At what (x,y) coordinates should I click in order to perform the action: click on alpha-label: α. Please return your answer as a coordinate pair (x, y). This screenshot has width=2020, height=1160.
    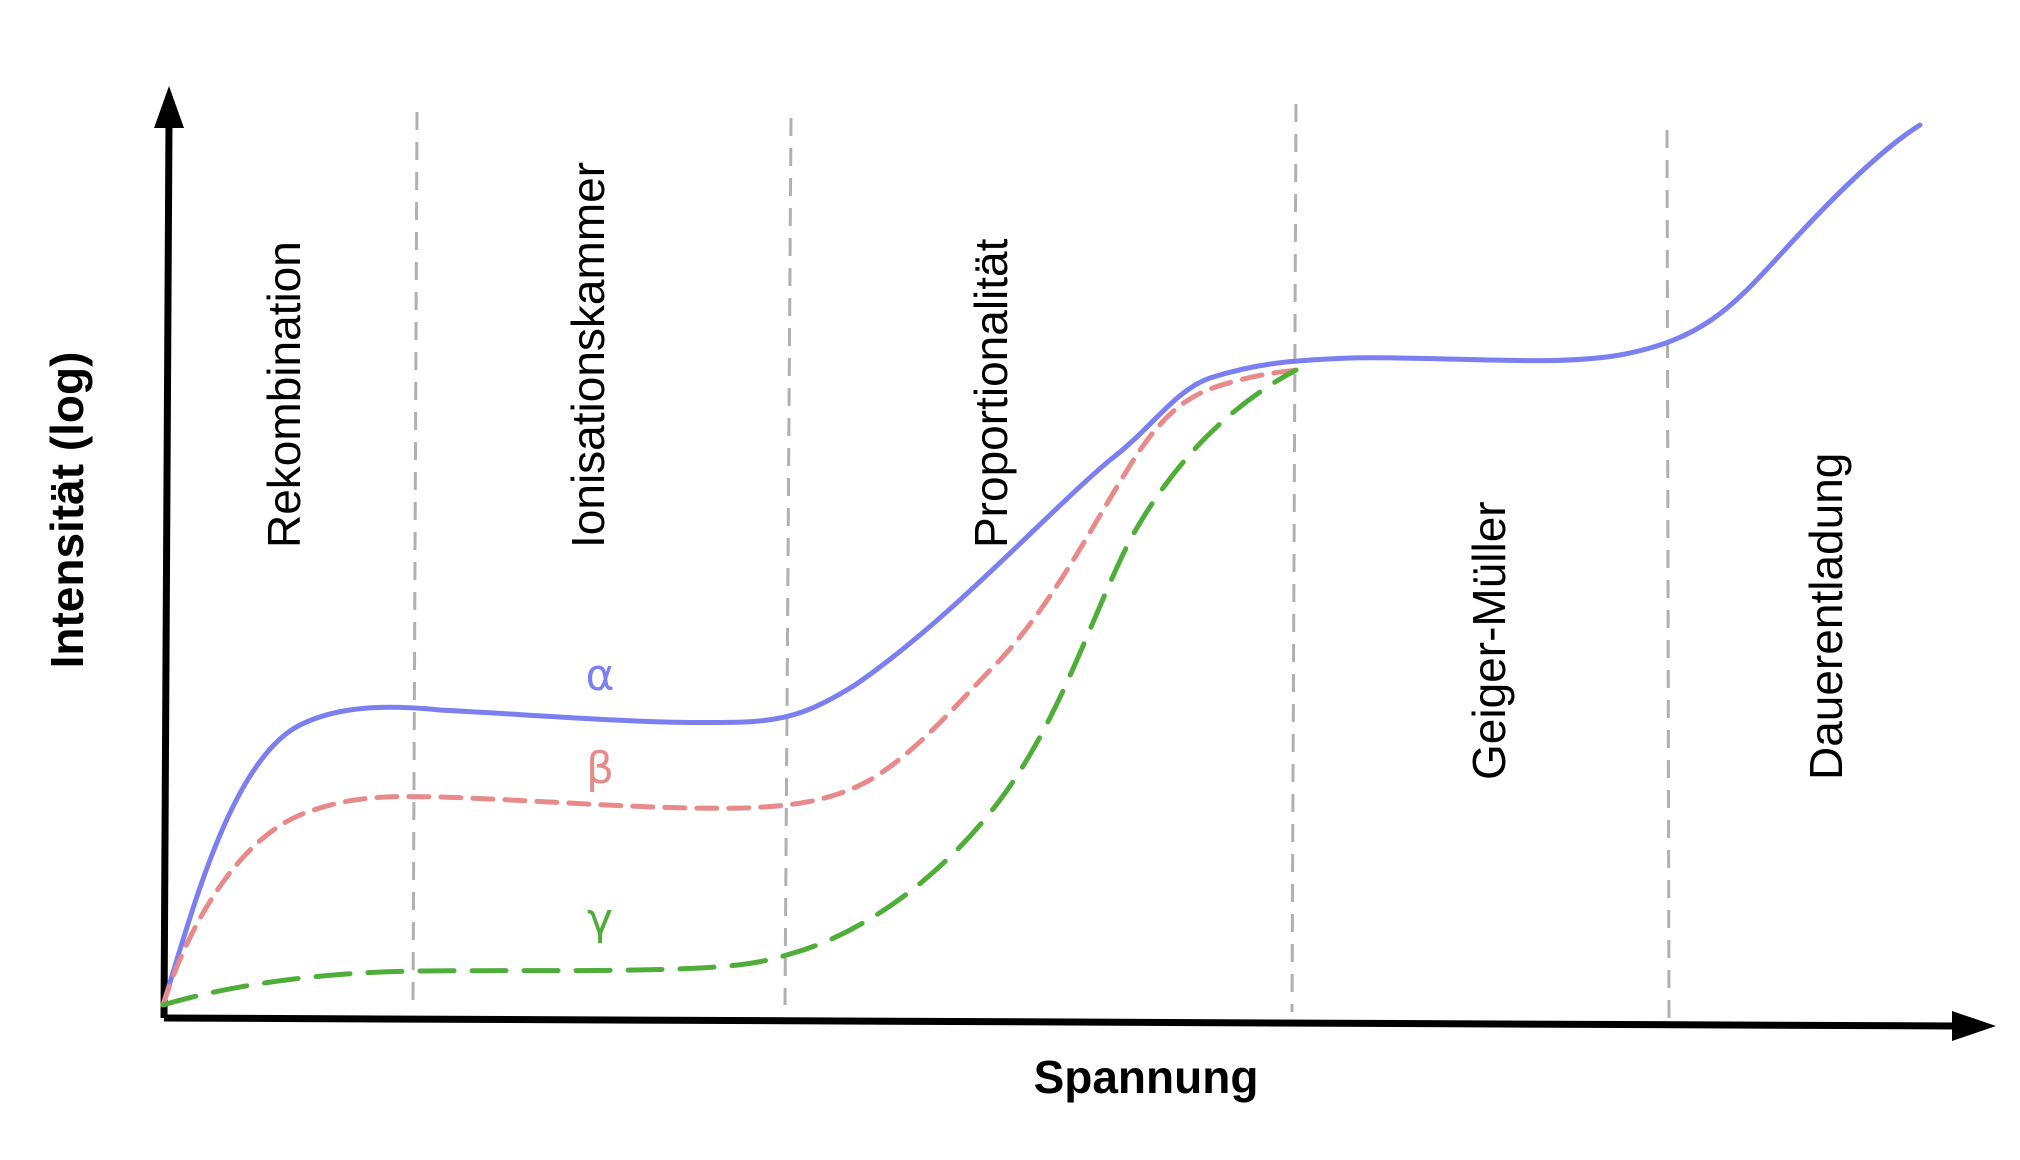
    Looking at the image, I should click on (599, 675).